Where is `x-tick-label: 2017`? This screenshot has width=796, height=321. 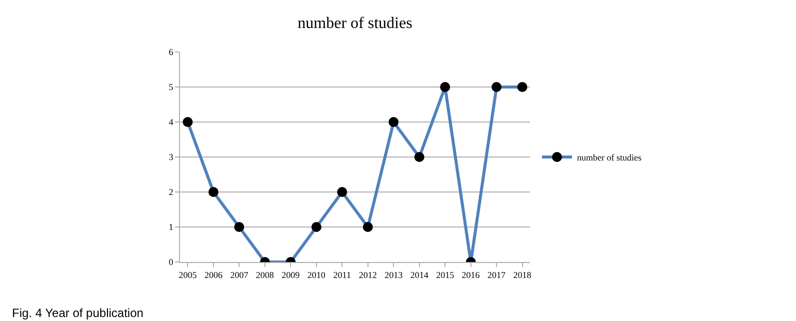
x-tick-label: 2017 is located at coordinates (497, 275).